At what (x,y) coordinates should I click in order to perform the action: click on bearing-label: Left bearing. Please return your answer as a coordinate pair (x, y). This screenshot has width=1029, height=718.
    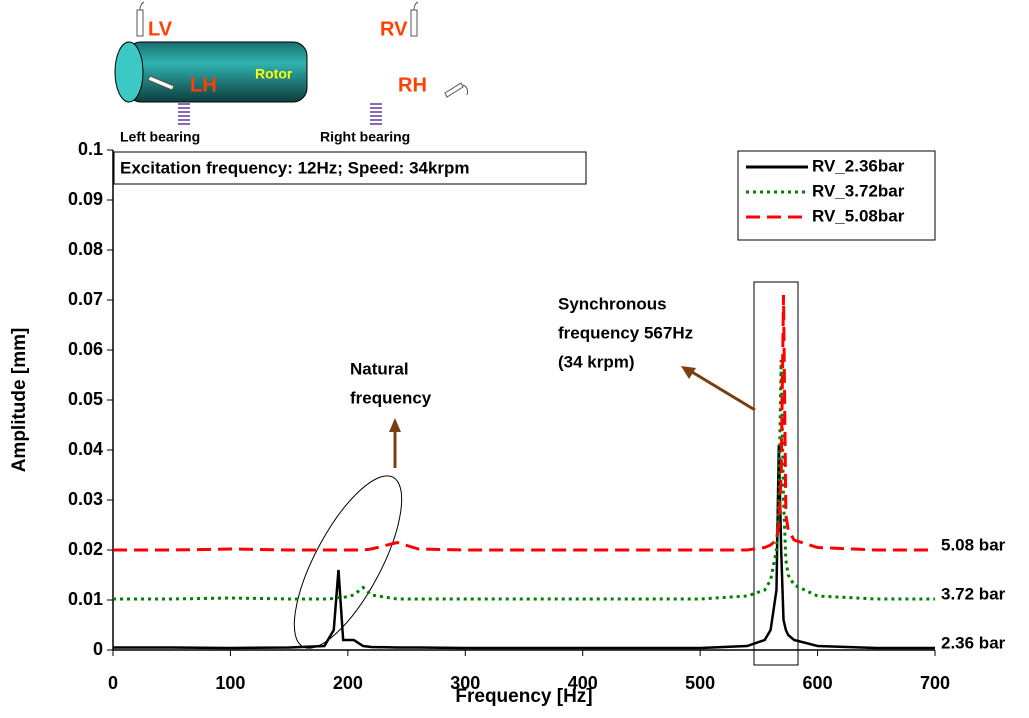
    Looking at the image, I should click on (160, 137).